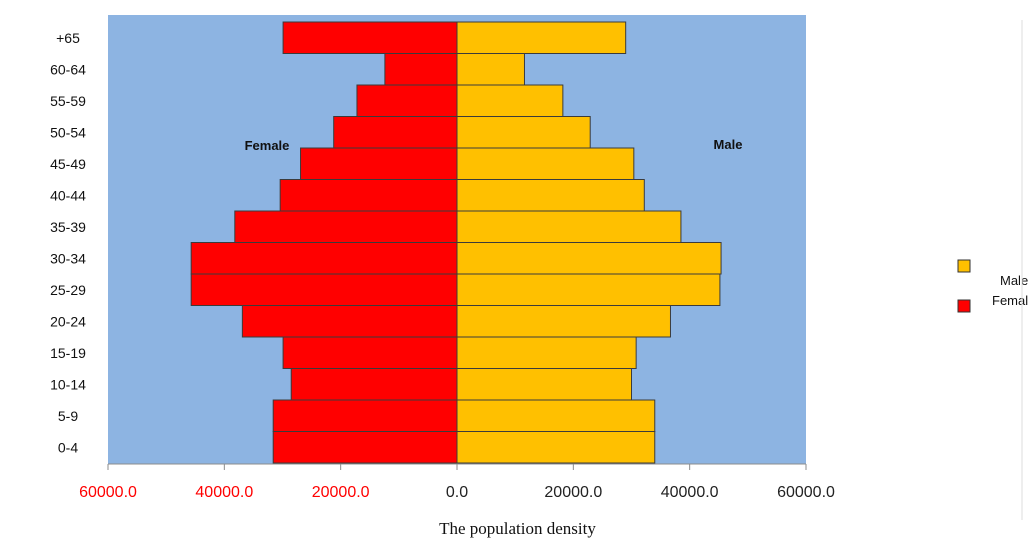 This screenshot has width=1035, height=547. Describe the element at coordinates (68, 227) in the screenshot. I see `category-label-35-39: 35-39` at that location.